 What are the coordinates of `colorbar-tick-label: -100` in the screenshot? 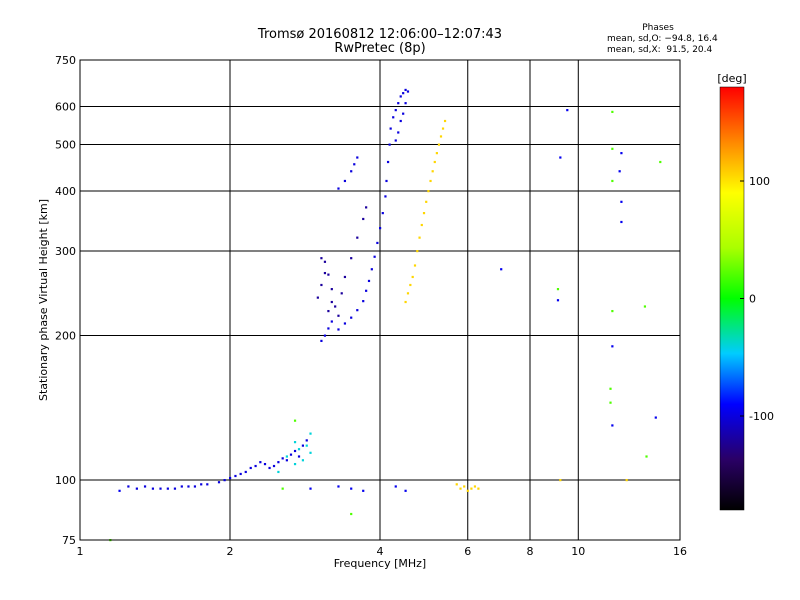 It's located at (761, 416).